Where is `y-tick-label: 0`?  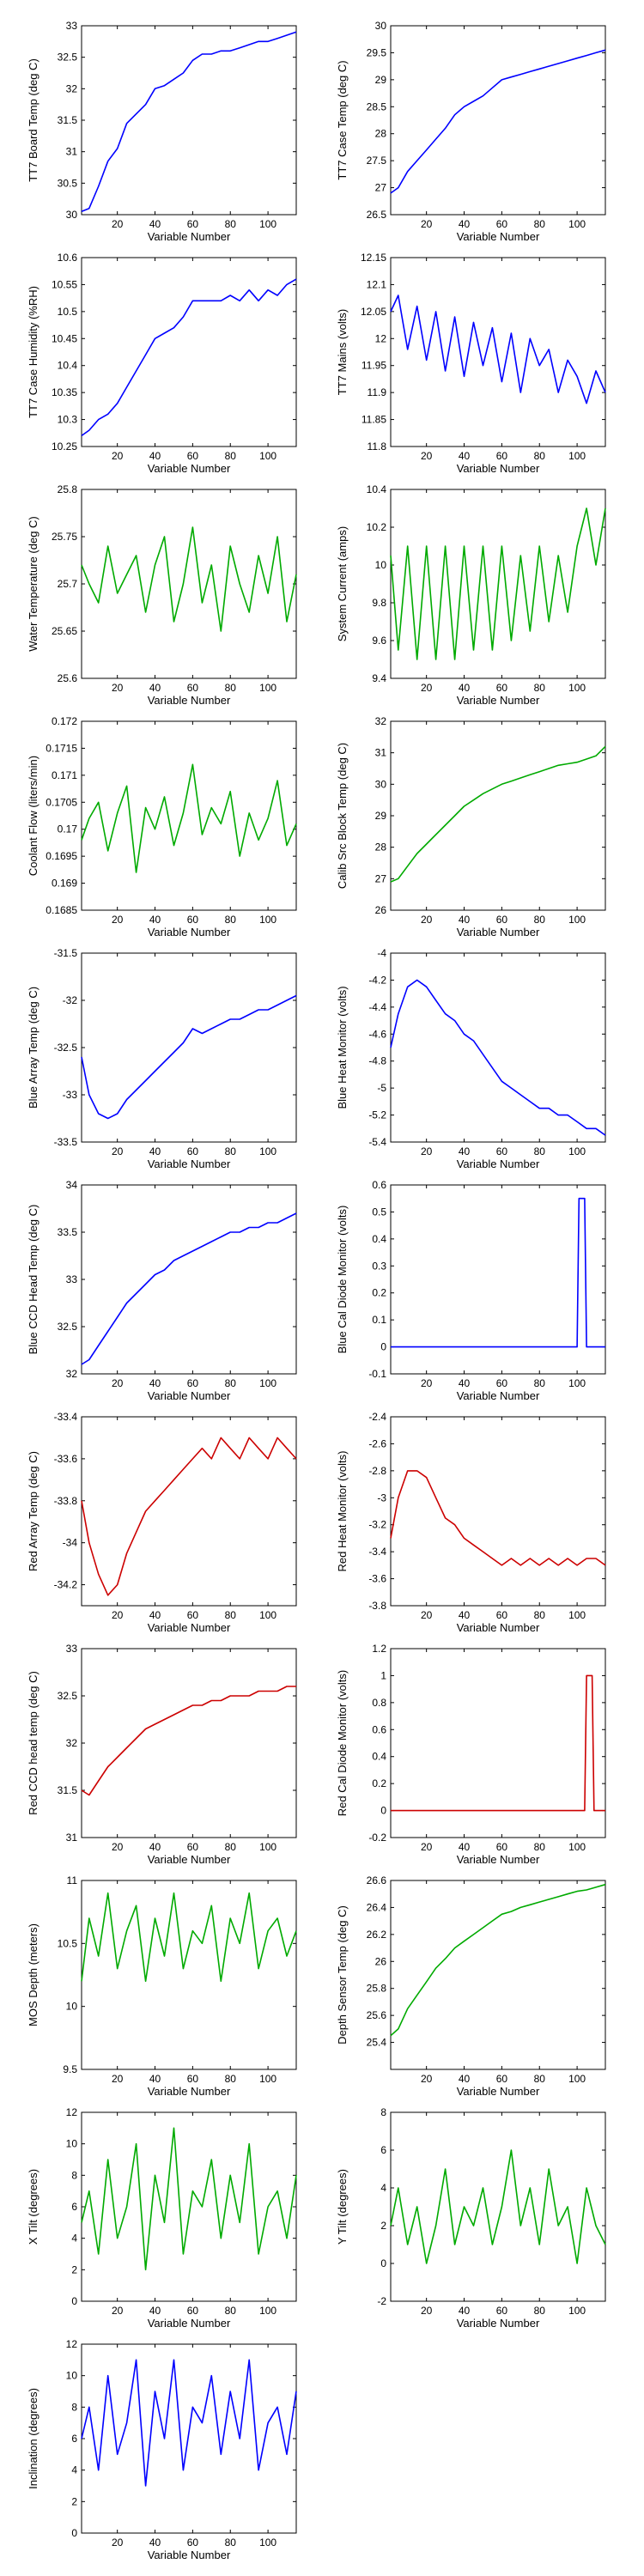 y-tick-label: 0 is located at coordinates (74, 2301).